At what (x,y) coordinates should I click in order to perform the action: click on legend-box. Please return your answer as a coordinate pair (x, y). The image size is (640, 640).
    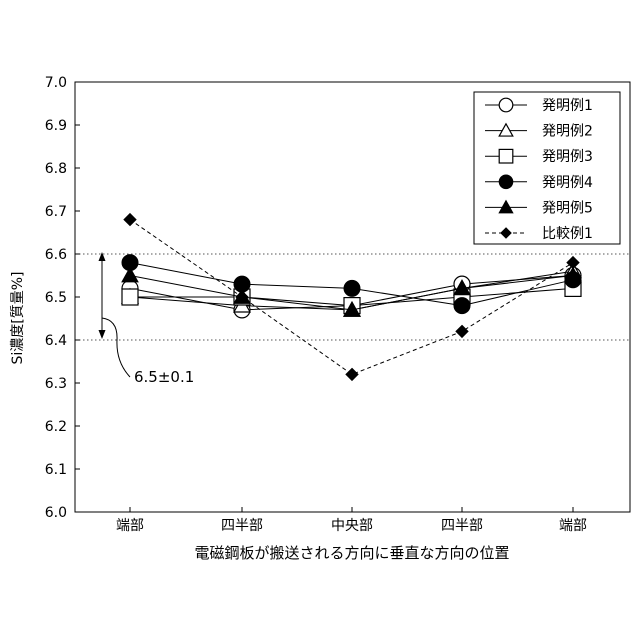
    Looking at the image, I should click on (547, 168).